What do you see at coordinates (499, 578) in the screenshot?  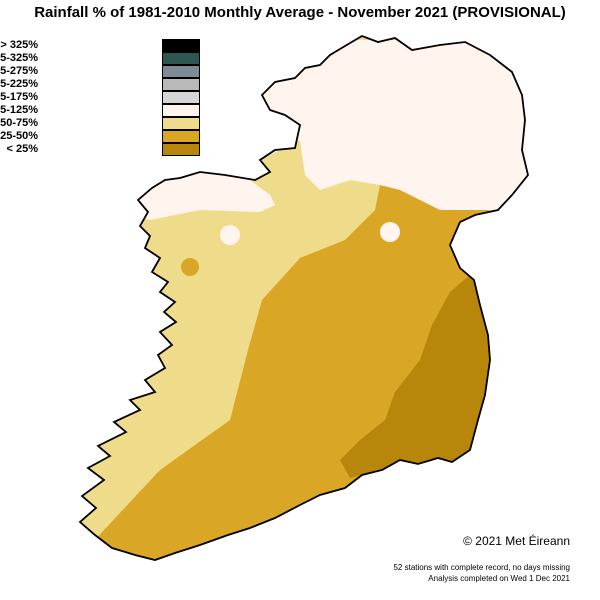 I see `footnote-analysis-date: Analysis completed on Wed 1 Dec 2021` at bounding box center [499, 578].